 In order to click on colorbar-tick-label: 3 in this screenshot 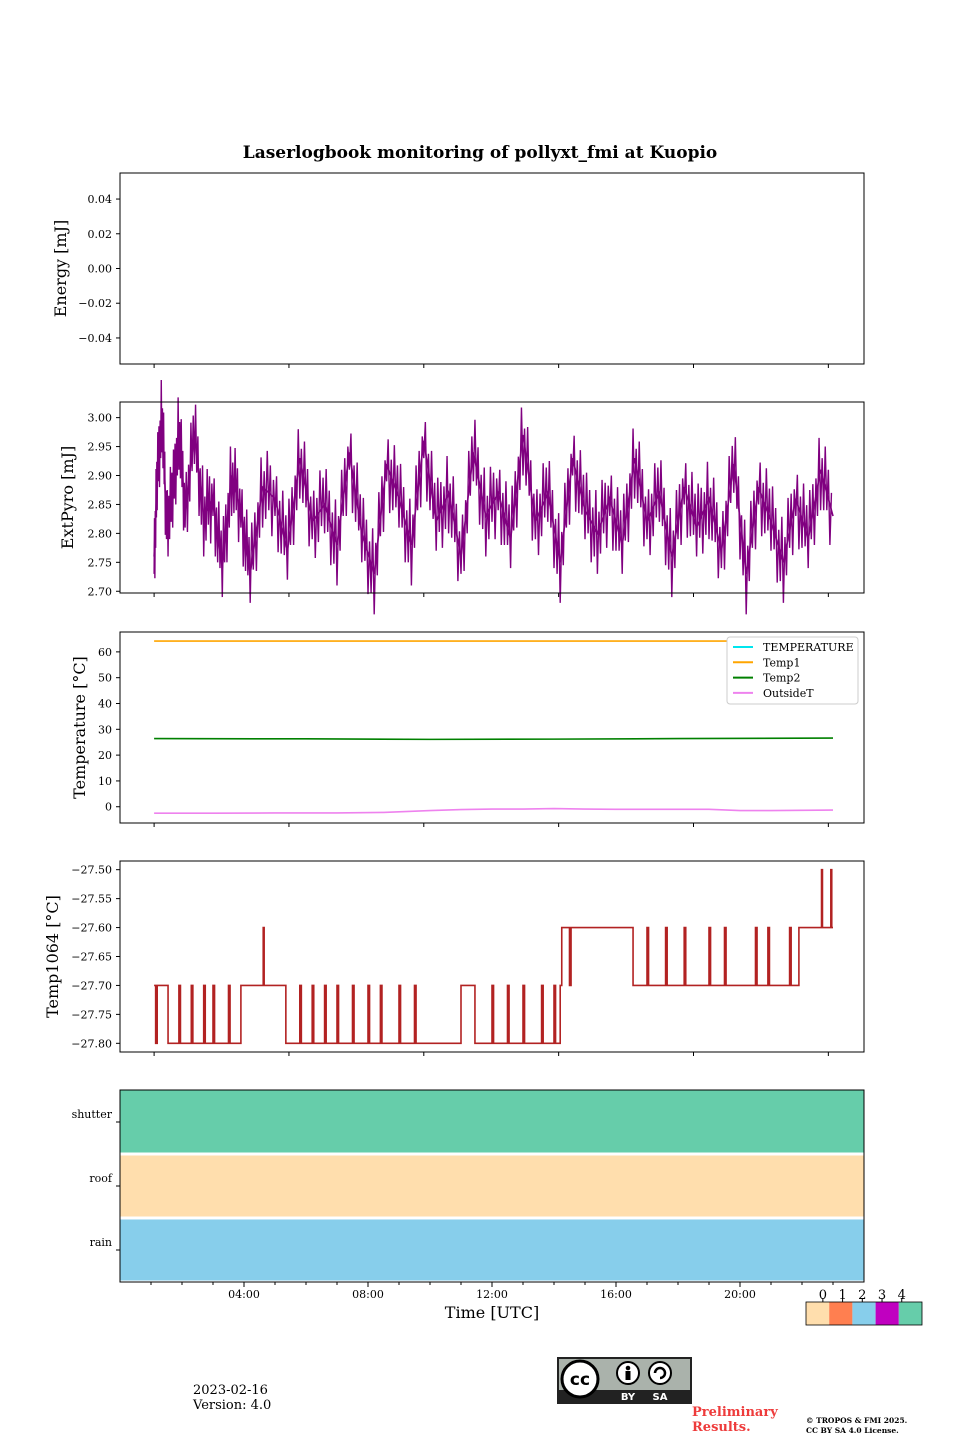, I will do `click(882, 1295)`.